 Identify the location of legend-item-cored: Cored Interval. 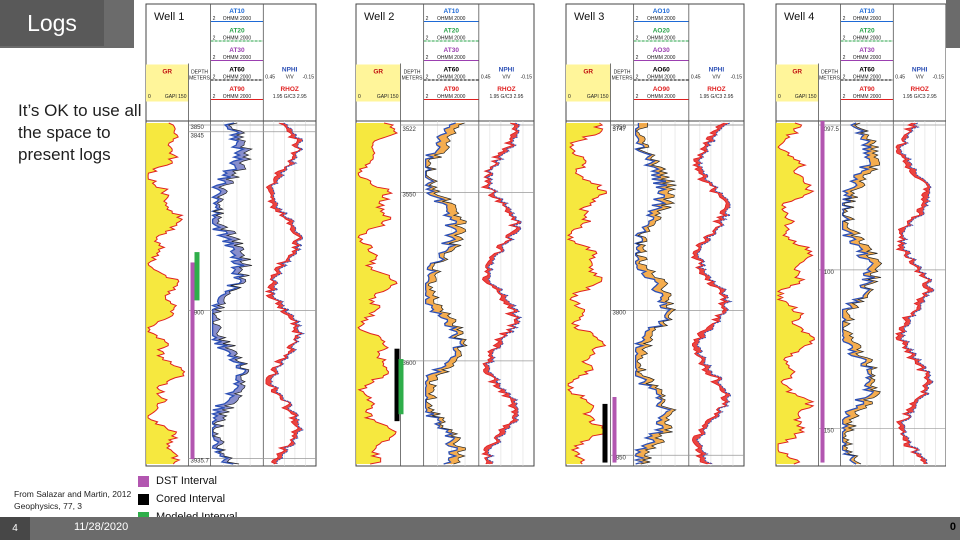
(187, 499).